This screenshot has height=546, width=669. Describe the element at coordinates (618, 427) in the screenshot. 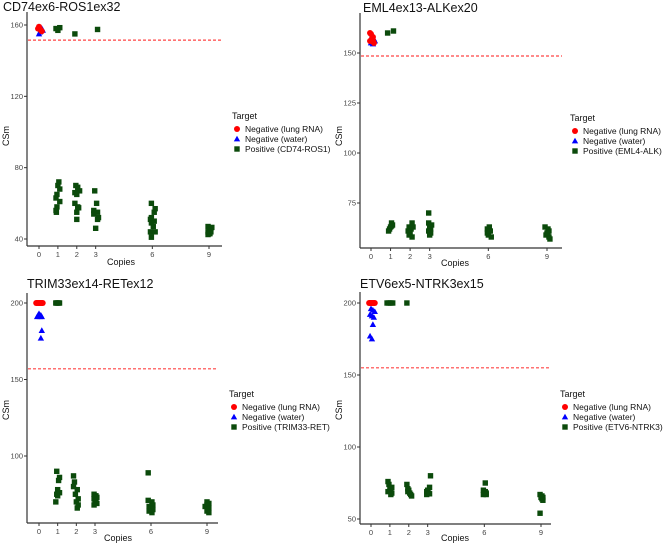

I see `legend-entry: Positive (ETV6-NTRK3)` at that location.